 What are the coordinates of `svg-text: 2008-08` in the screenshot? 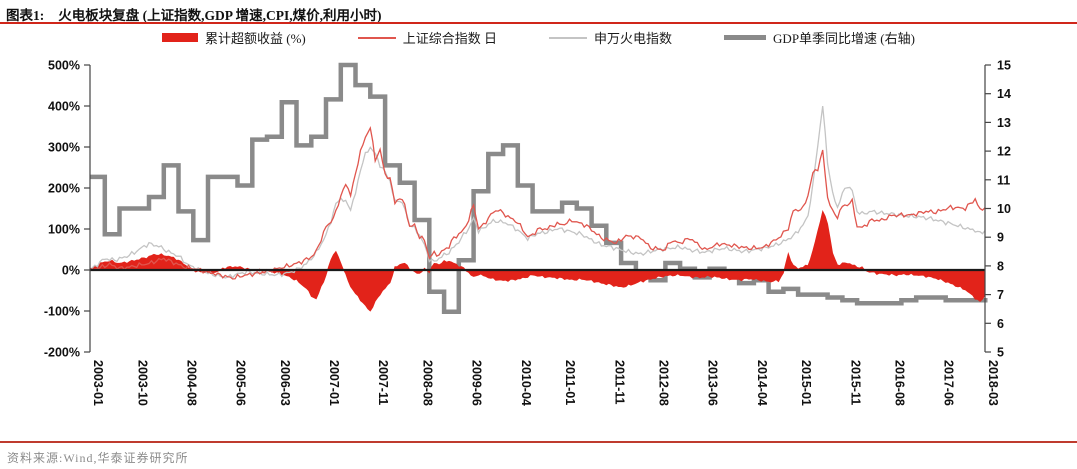 It's located at (427, 383).